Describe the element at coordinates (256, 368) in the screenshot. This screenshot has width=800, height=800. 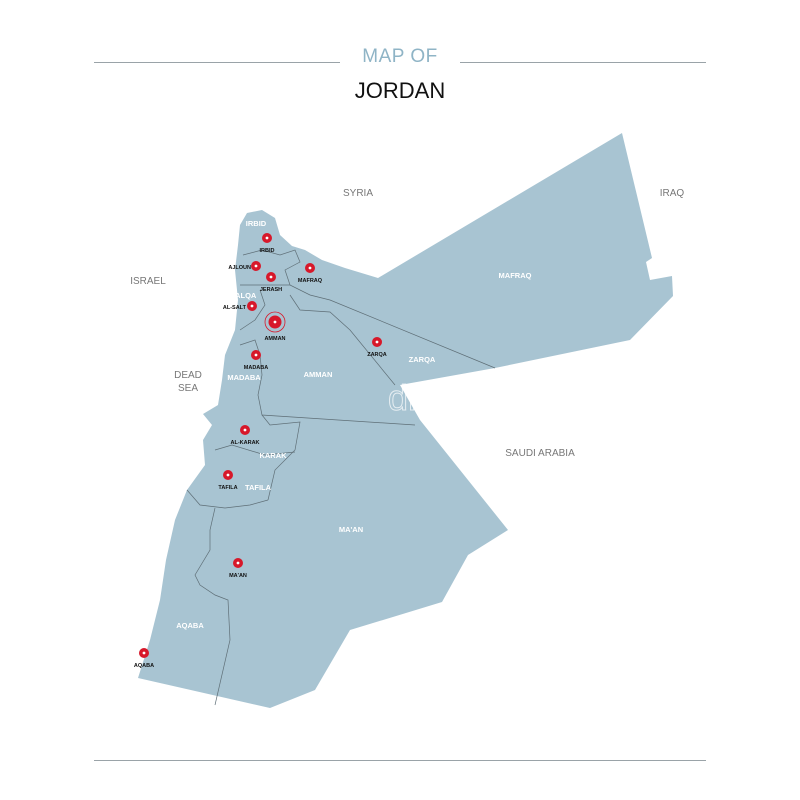
I see `city-label: MADABA` at that location.